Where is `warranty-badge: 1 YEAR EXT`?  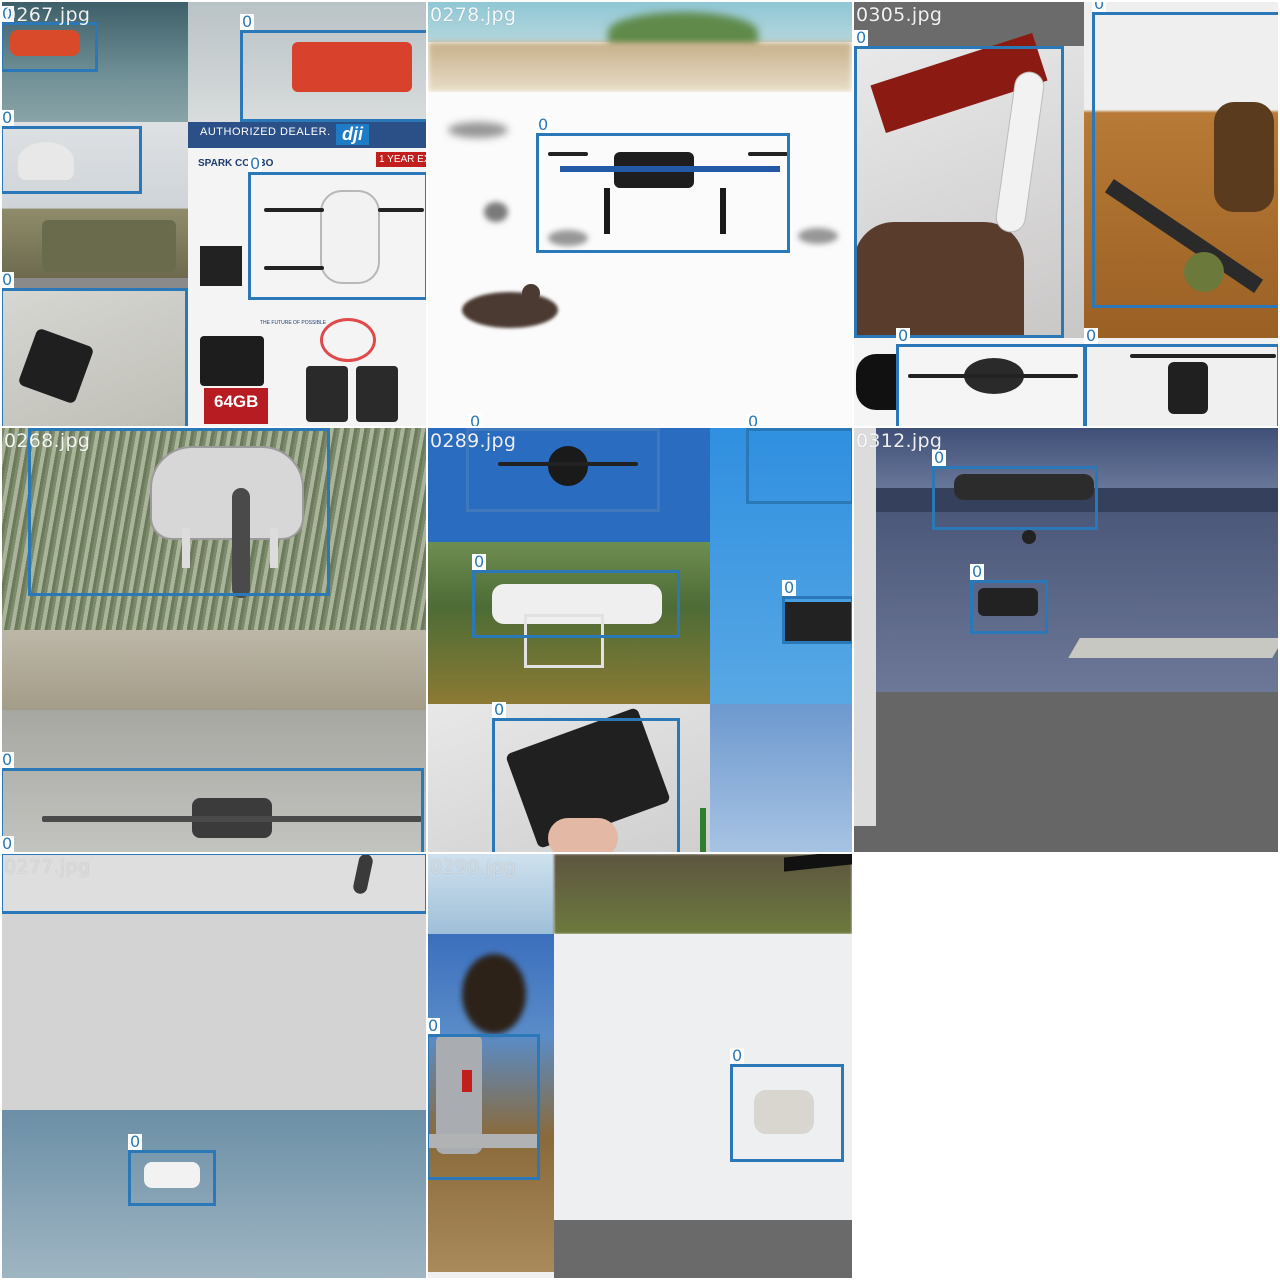 warranty-badge: 1 YEAR EXT is located at coordinates (401, 159).